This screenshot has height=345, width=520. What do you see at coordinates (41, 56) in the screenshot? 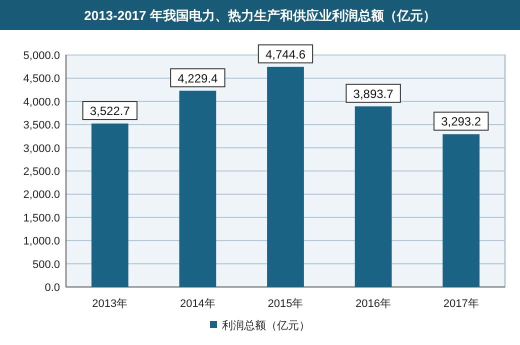
I see `y-tick-label: 5,000.0` at bounding box center [41, 56].